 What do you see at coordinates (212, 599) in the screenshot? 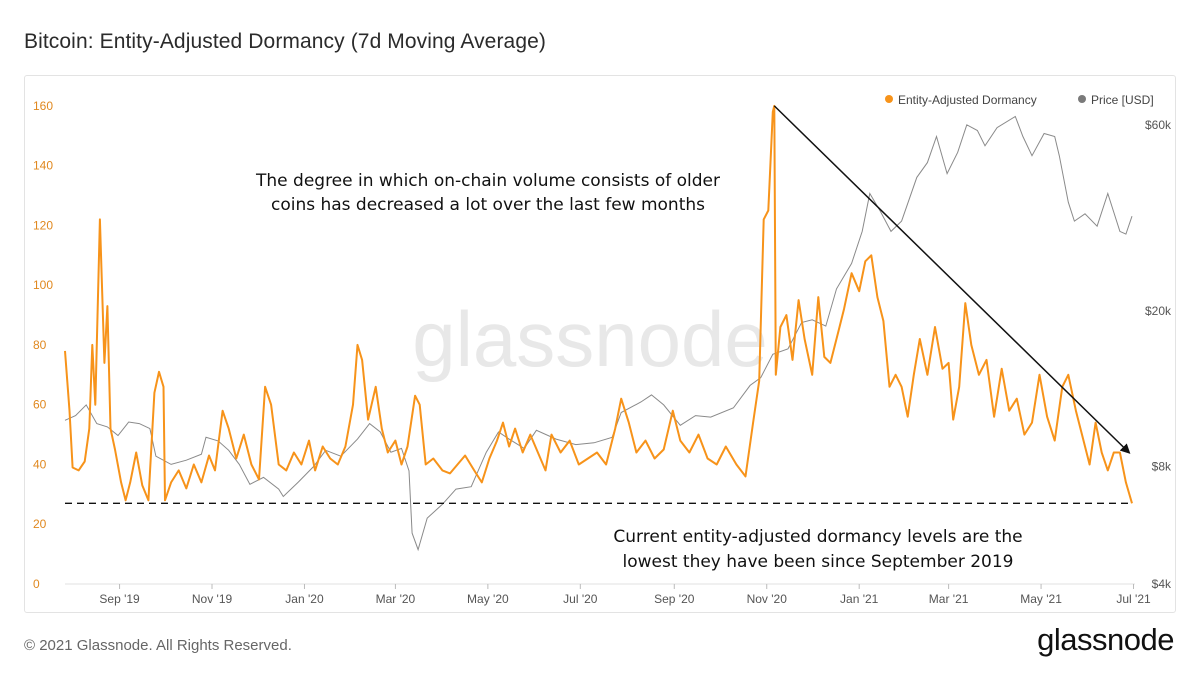
I see `x-tick-label: Nov '19` at bounding box center [212, 599].